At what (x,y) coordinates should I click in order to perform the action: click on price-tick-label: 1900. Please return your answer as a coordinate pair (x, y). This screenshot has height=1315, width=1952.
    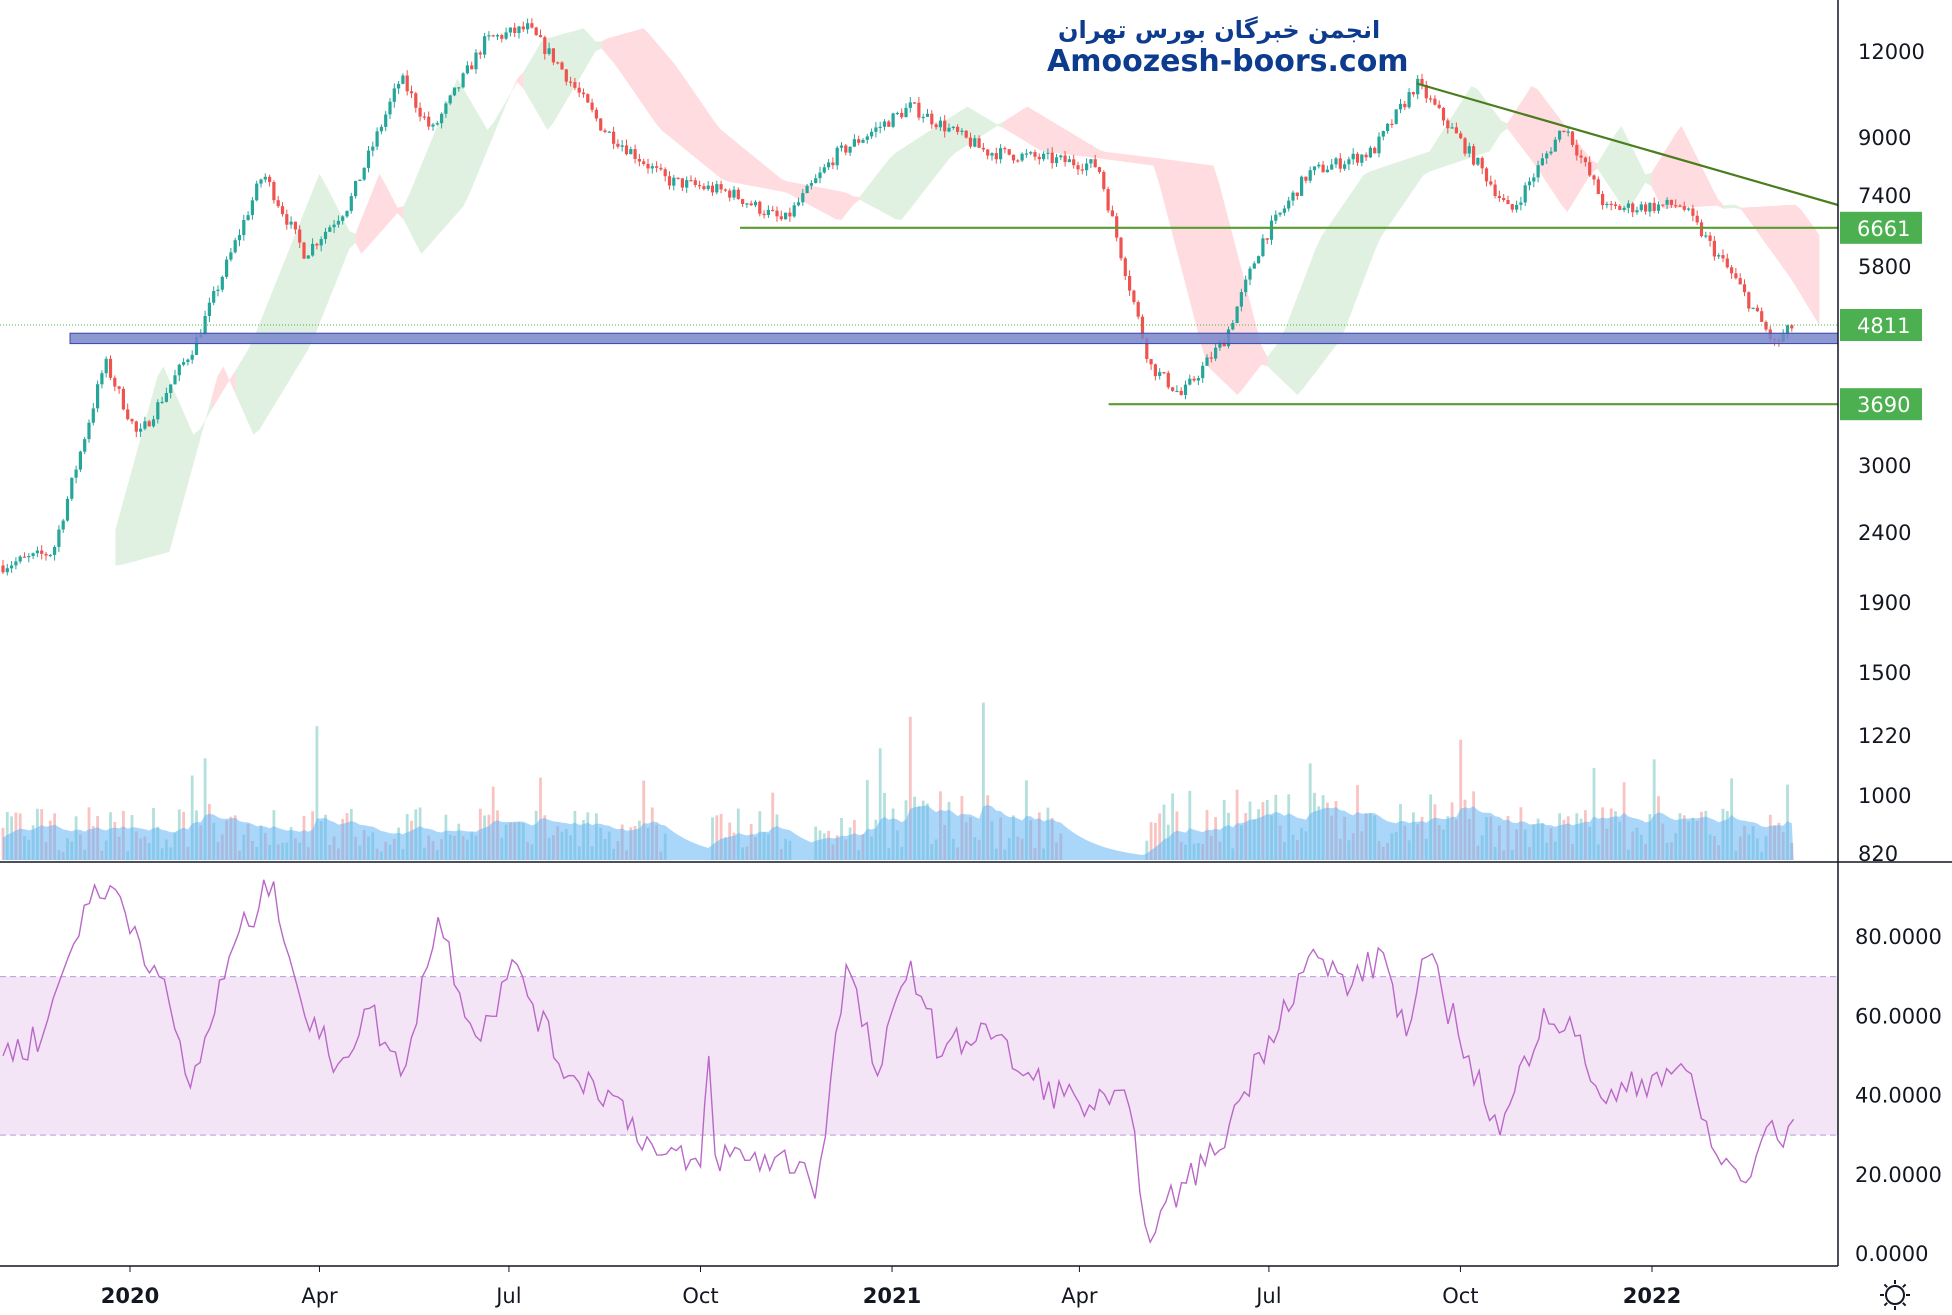
    Looking at the image, I should click on (1884, 603).